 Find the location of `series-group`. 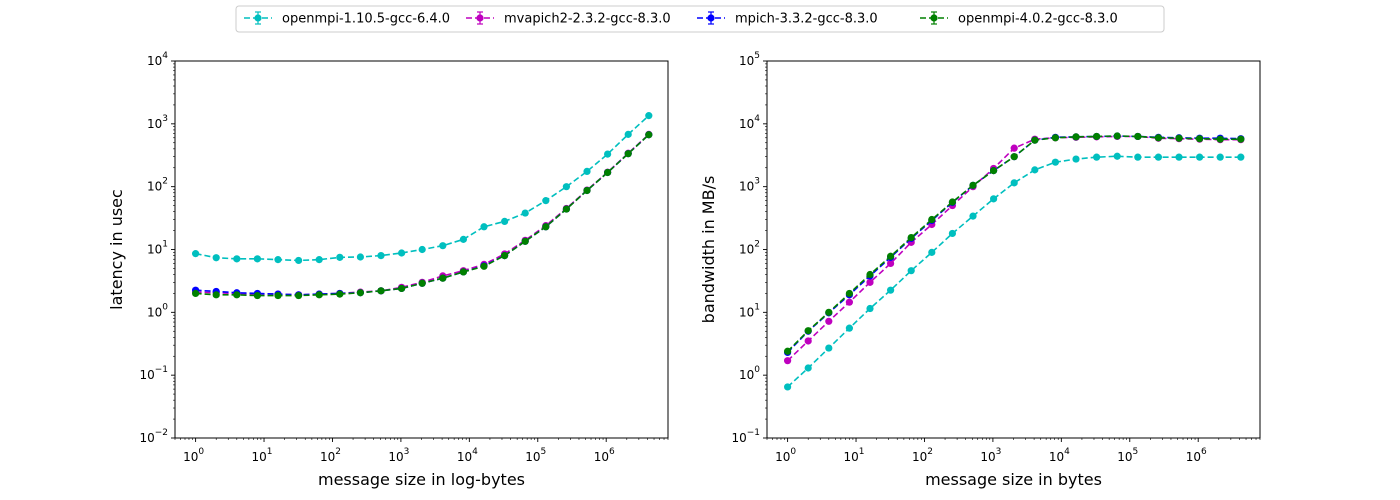

series-group is located at coordinates (422, 206).